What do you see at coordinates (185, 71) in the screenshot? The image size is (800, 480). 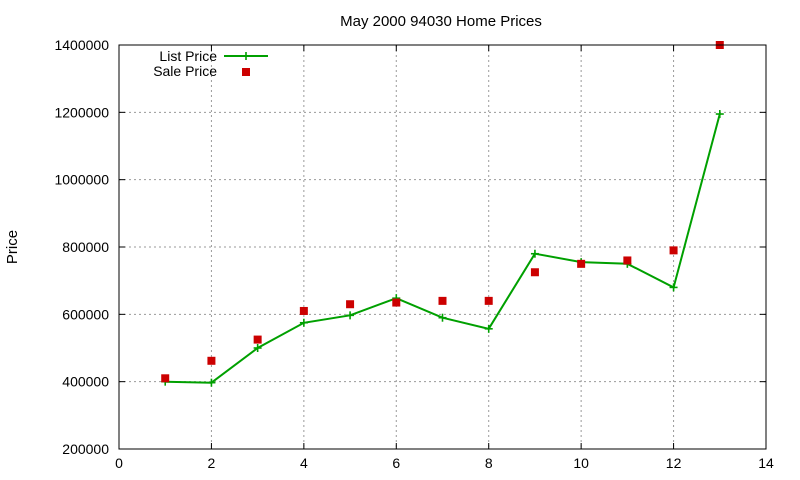 I see `legend-label-sale-price: Sale Price` at bounding box center [185, 71].